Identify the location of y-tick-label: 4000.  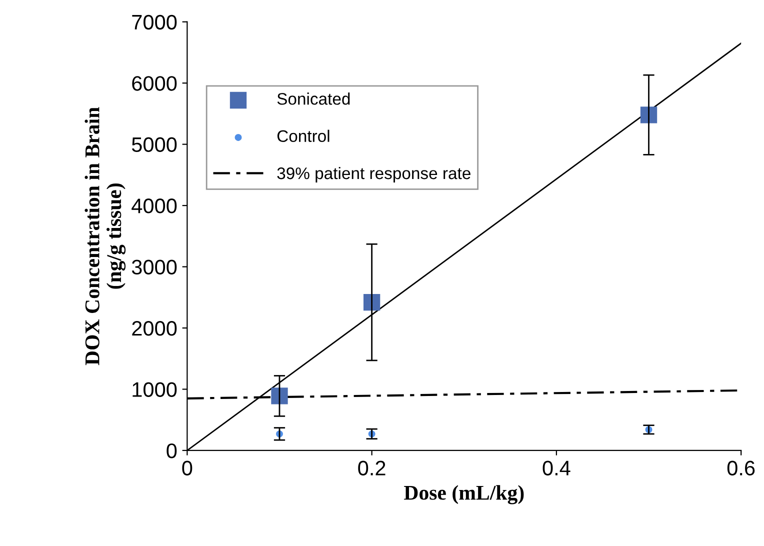
(154, 206).